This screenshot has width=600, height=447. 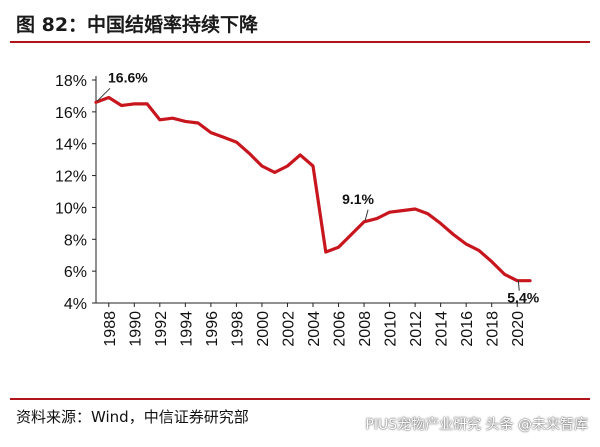 I want to click on x-tick-label: 1992, so click(x=161, y=329).